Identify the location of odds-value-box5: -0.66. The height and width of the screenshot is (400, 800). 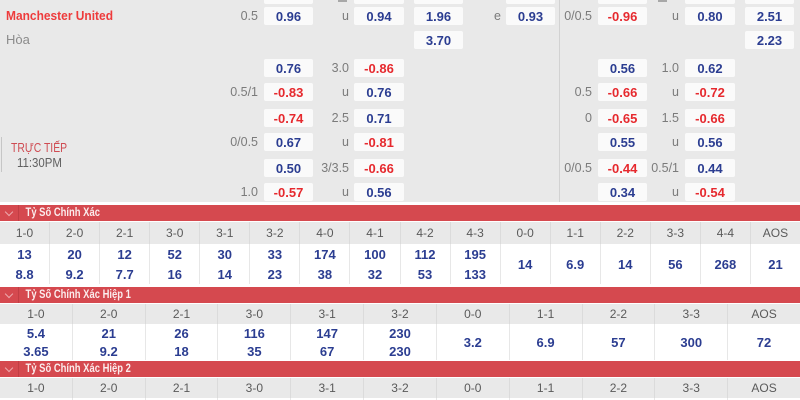
(622, 92).